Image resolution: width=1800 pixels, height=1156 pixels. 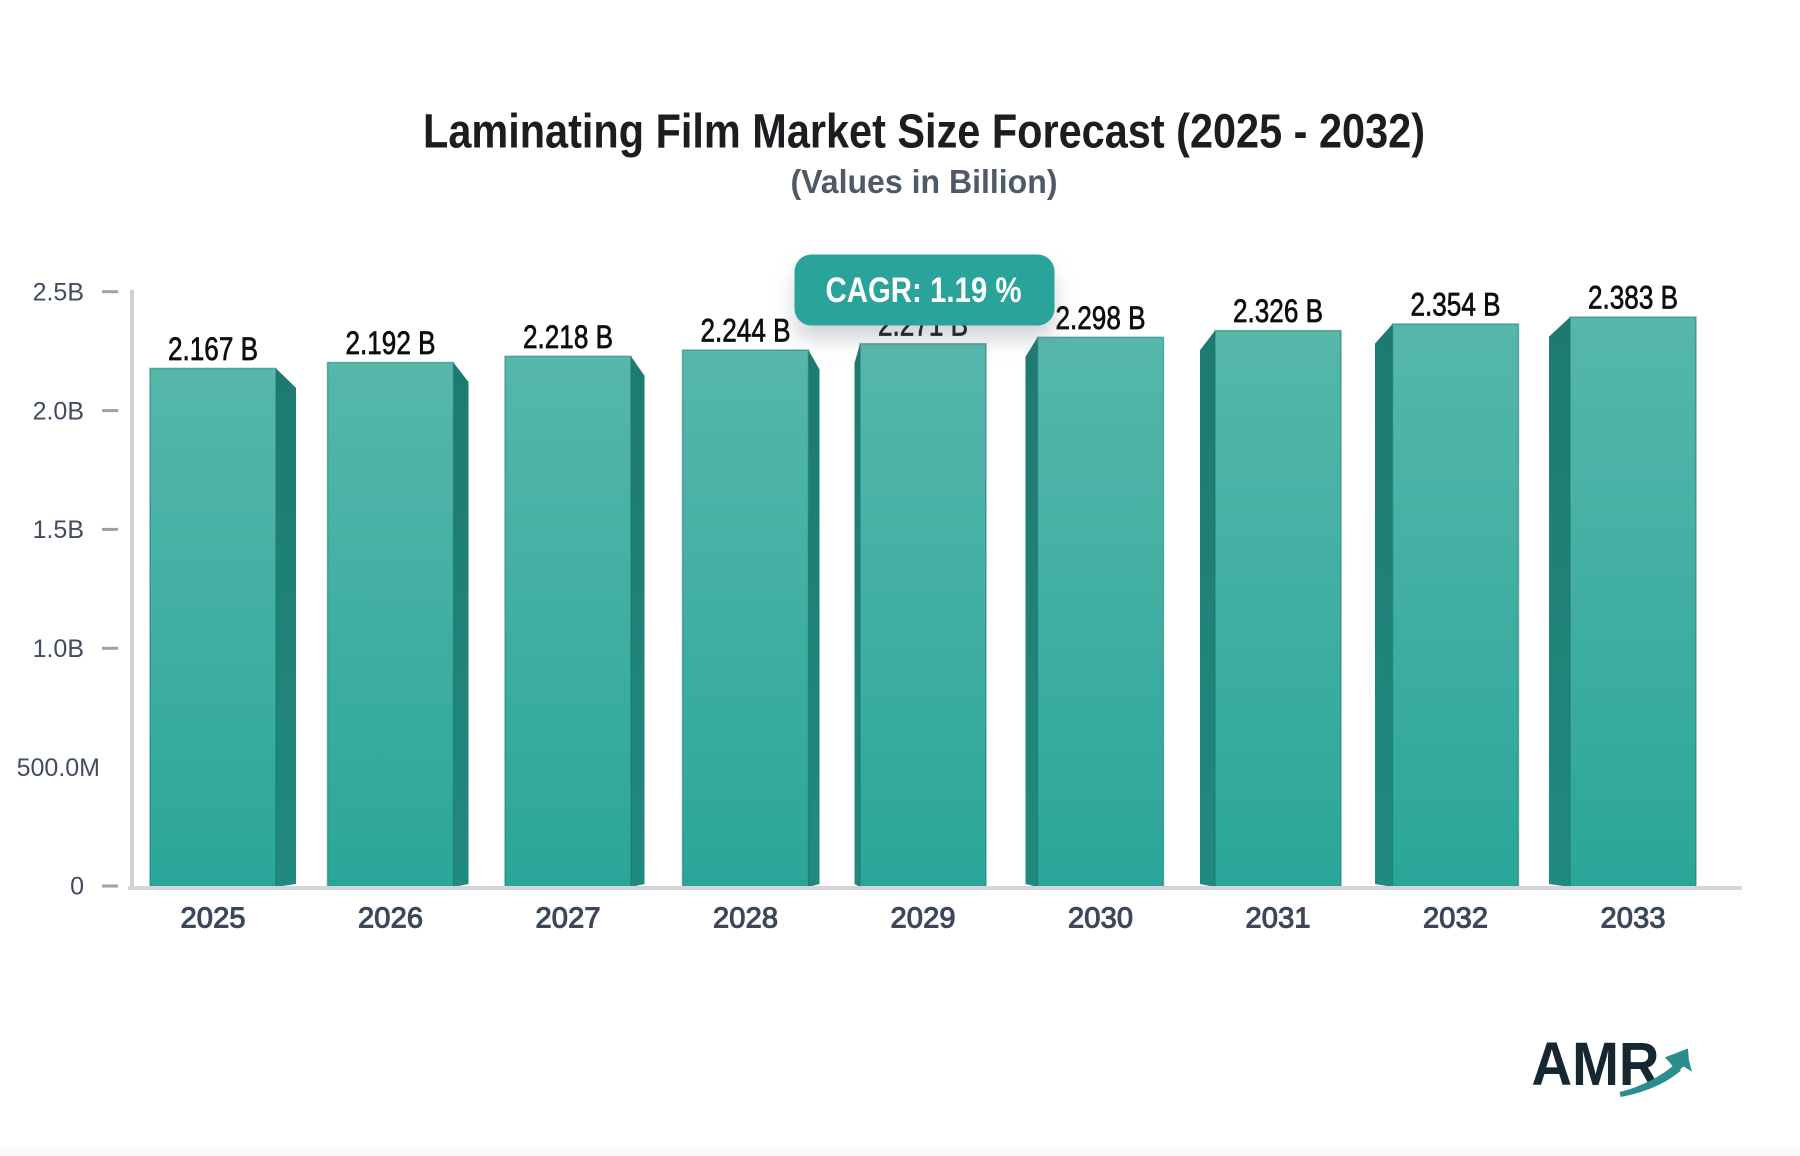 I want to click on svg-text: 2030, so click(x=1100, y=919).